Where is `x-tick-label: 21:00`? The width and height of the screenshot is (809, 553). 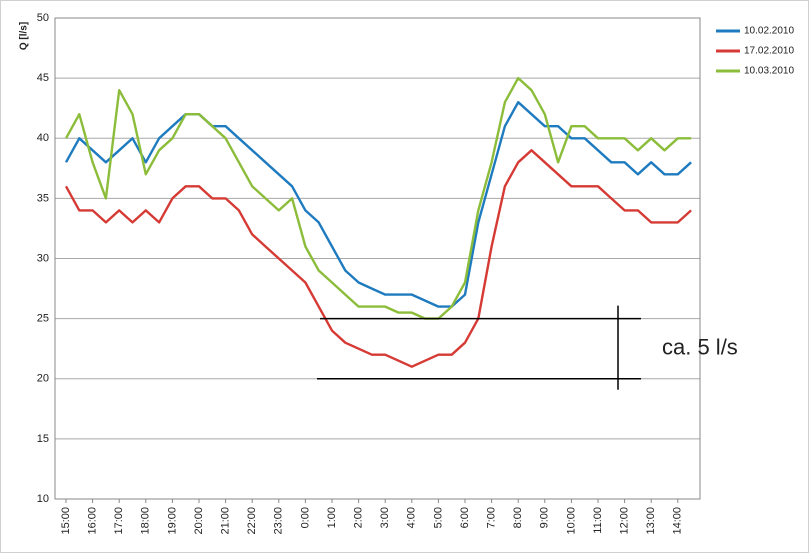
x-tick-label: 21:00 is located at coordinates (226, 521).